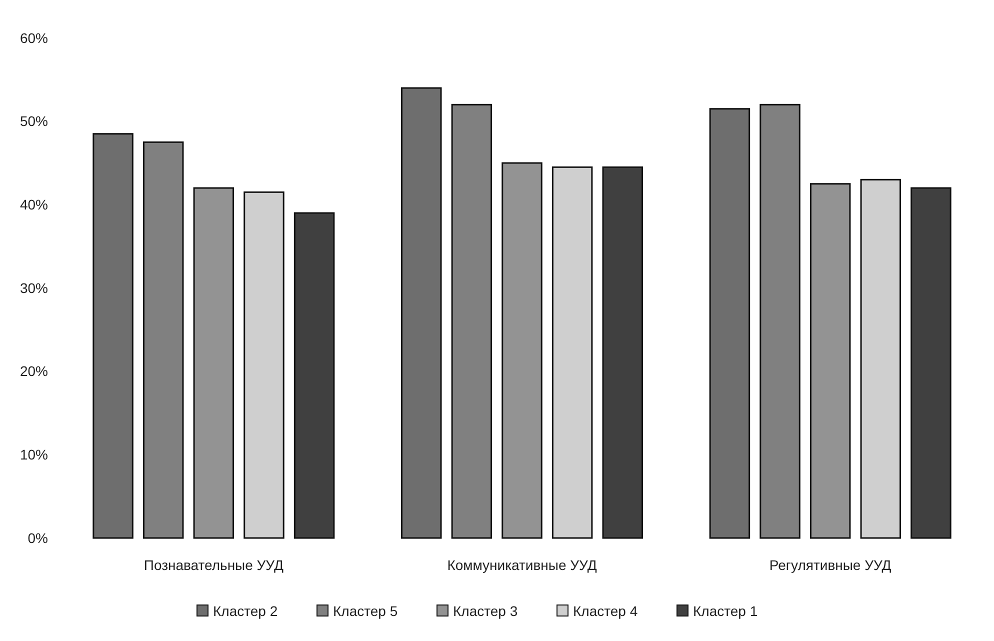 This screenshot has width=994, height=641. What do you see at coordinates (605, 610) in the screenshot?
I see `legend-label: Кластер 4` at bounding box center [605, 610].